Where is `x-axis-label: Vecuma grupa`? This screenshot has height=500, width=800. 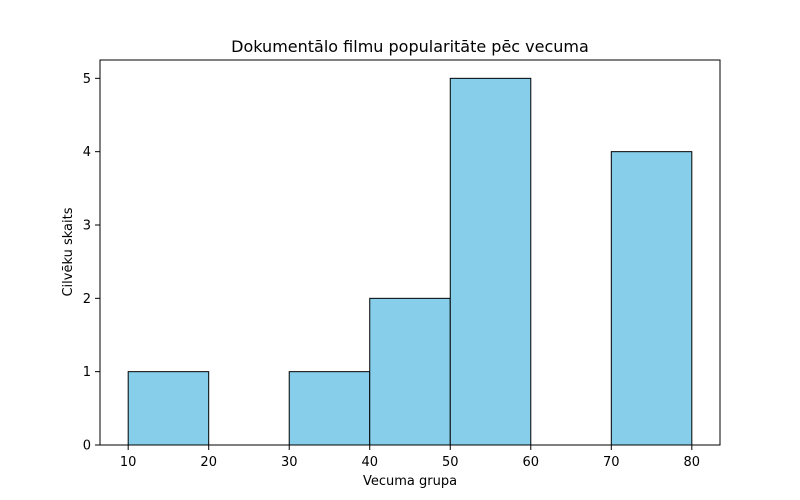 x-axis-label: Vecuma grupa is located at coordinates (410, 481).